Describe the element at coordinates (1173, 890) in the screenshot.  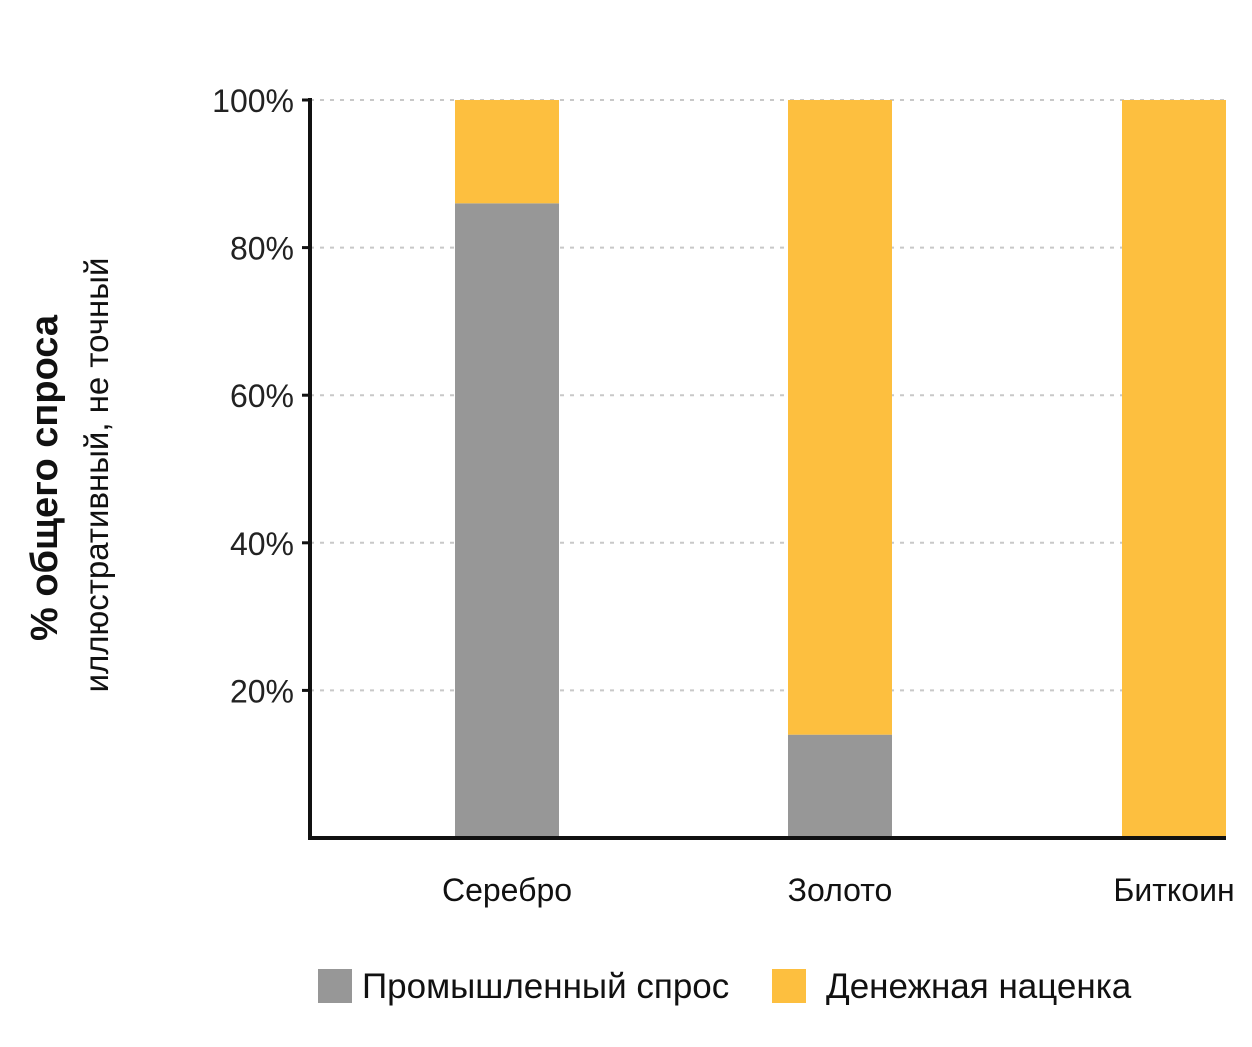
I see `category-label: Биткоин` at that location.